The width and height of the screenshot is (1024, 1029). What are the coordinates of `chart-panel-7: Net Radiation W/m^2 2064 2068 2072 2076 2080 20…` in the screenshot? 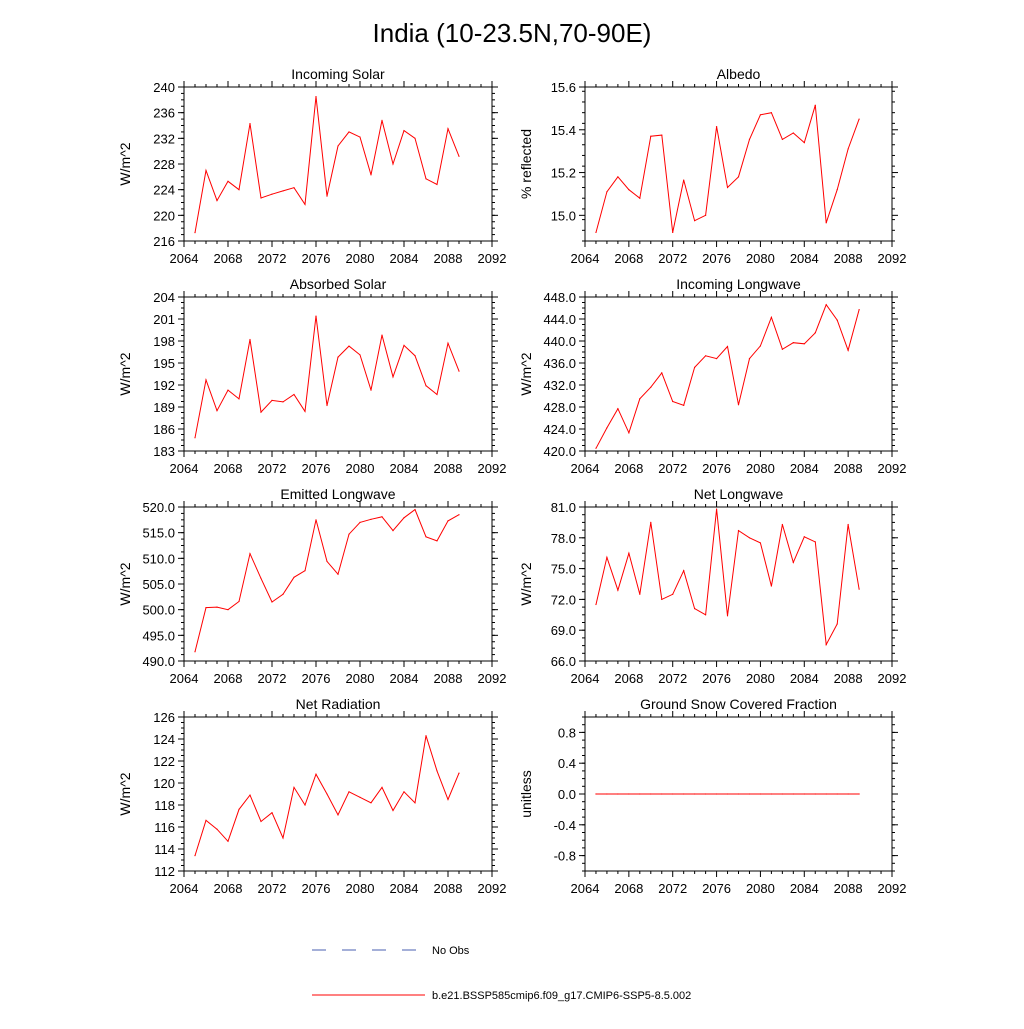 It's located at (311, 796).